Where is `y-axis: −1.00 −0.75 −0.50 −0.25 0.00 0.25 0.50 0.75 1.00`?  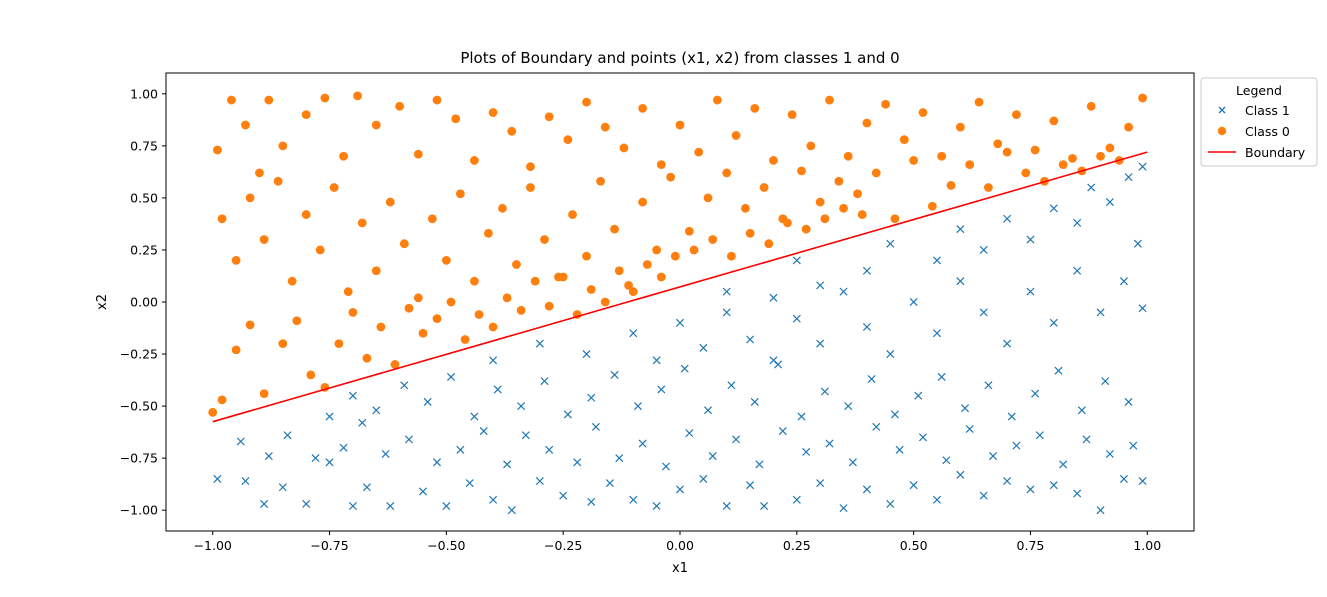
y-axis: −1.00 −0.75 −0.50 −0.25 0.00 0.25 0.50 0.75 1.00 is located at coordinates (143, 302).